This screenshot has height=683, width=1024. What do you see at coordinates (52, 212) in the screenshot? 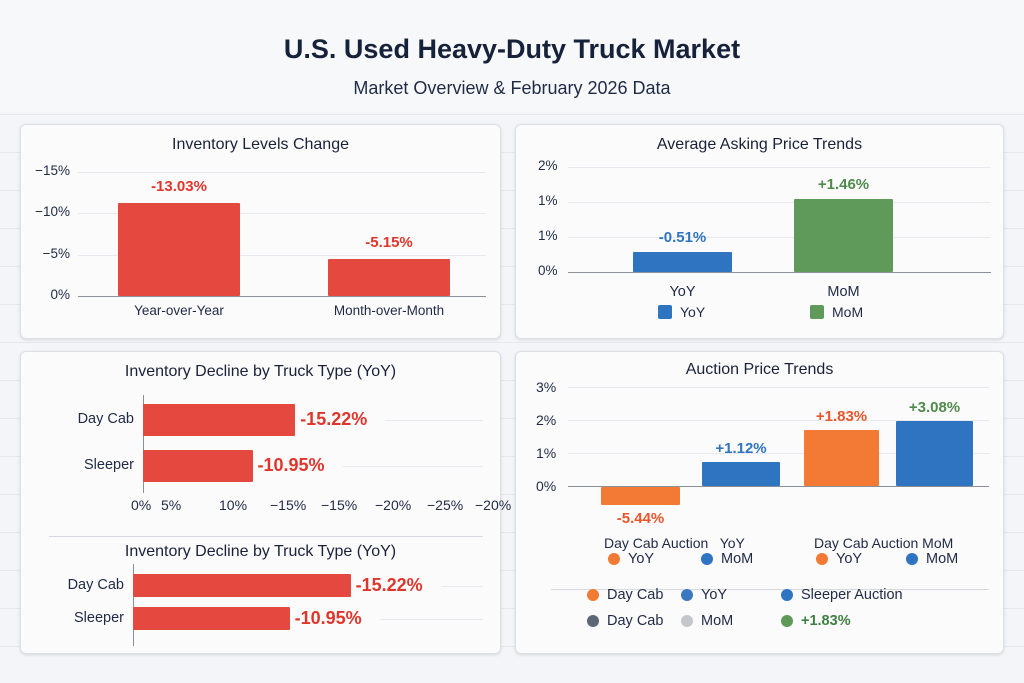
I see `y-tick-label: −10%` at bounding box center [52, 212].